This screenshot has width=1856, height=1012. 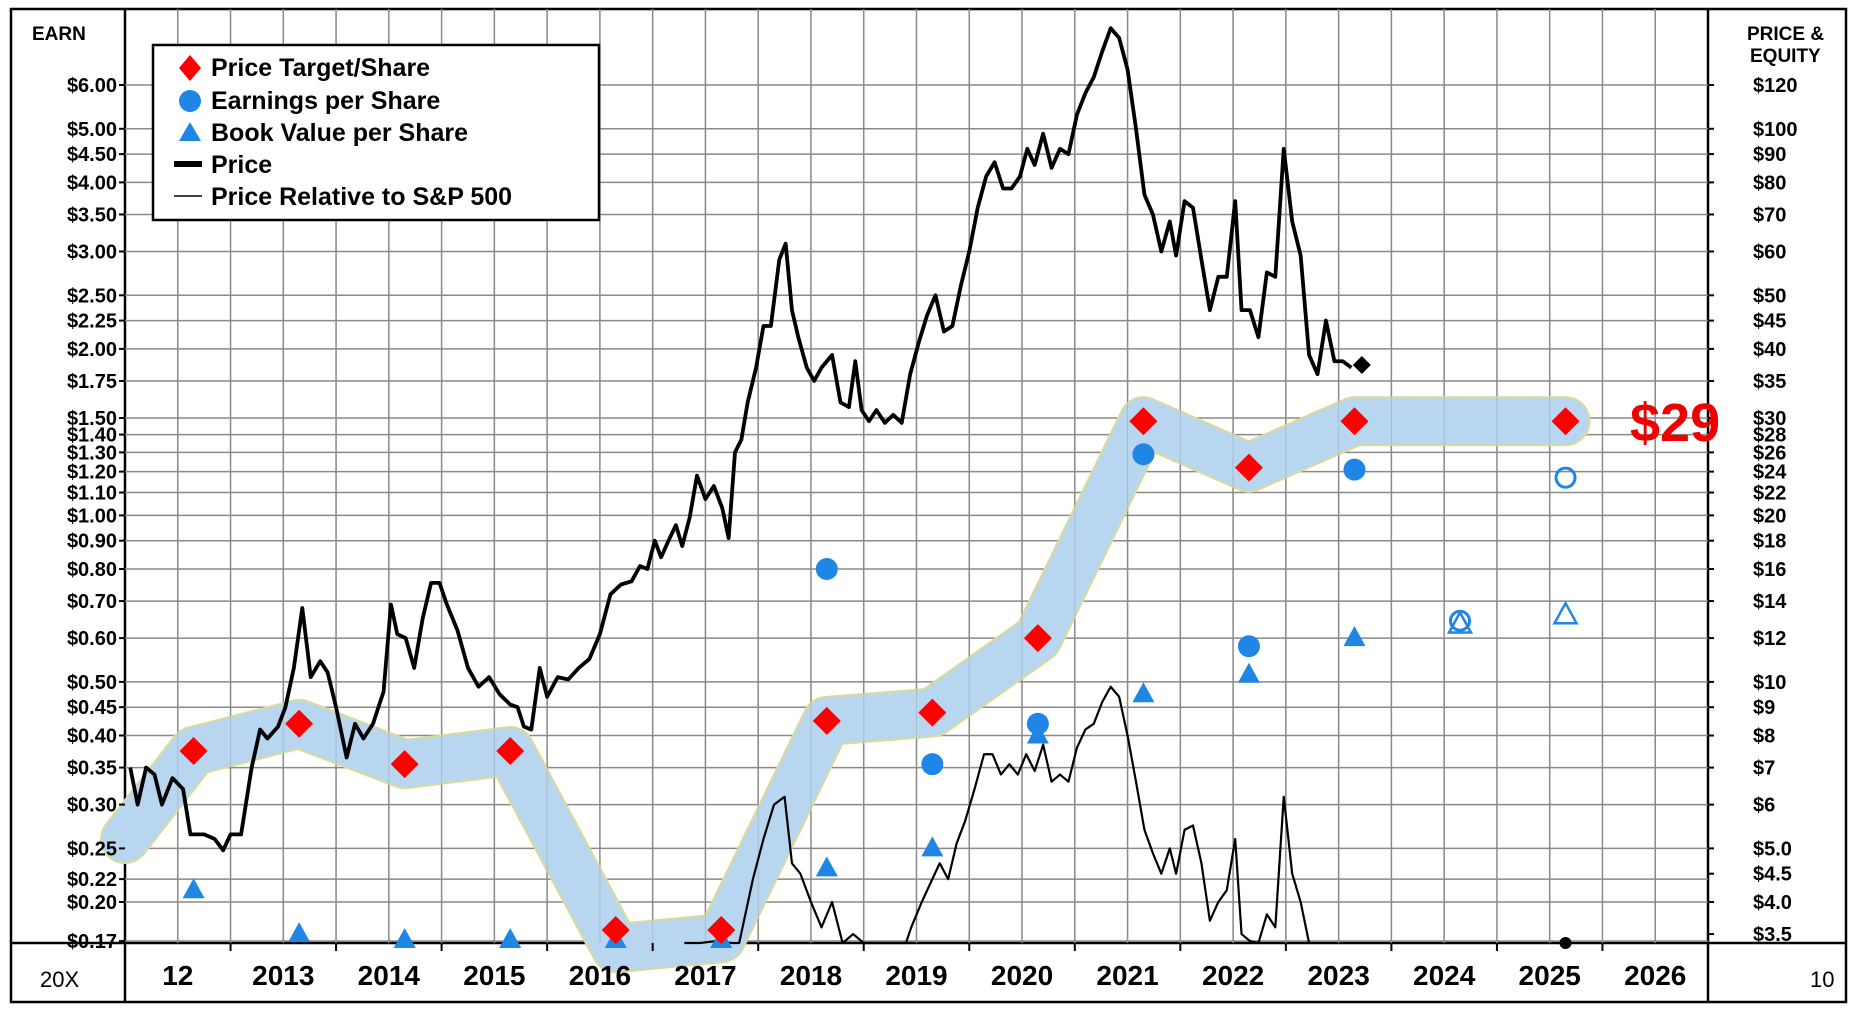 I want to click on right-axis-title-line1: PRICE &, so click(x=1785, y=34).